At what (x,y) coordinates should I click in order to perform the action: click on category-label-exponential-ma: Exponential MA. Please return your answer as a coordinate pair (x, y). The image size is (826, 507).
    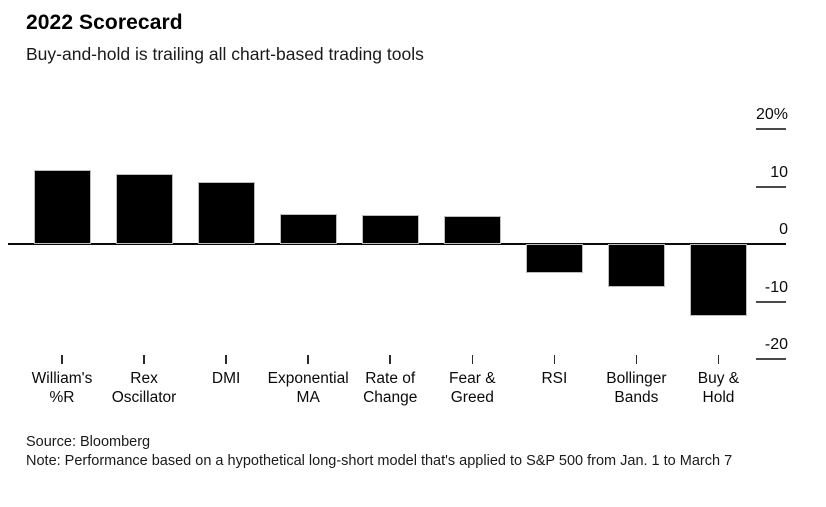
    Looking at the image, I should click on (308, 388).